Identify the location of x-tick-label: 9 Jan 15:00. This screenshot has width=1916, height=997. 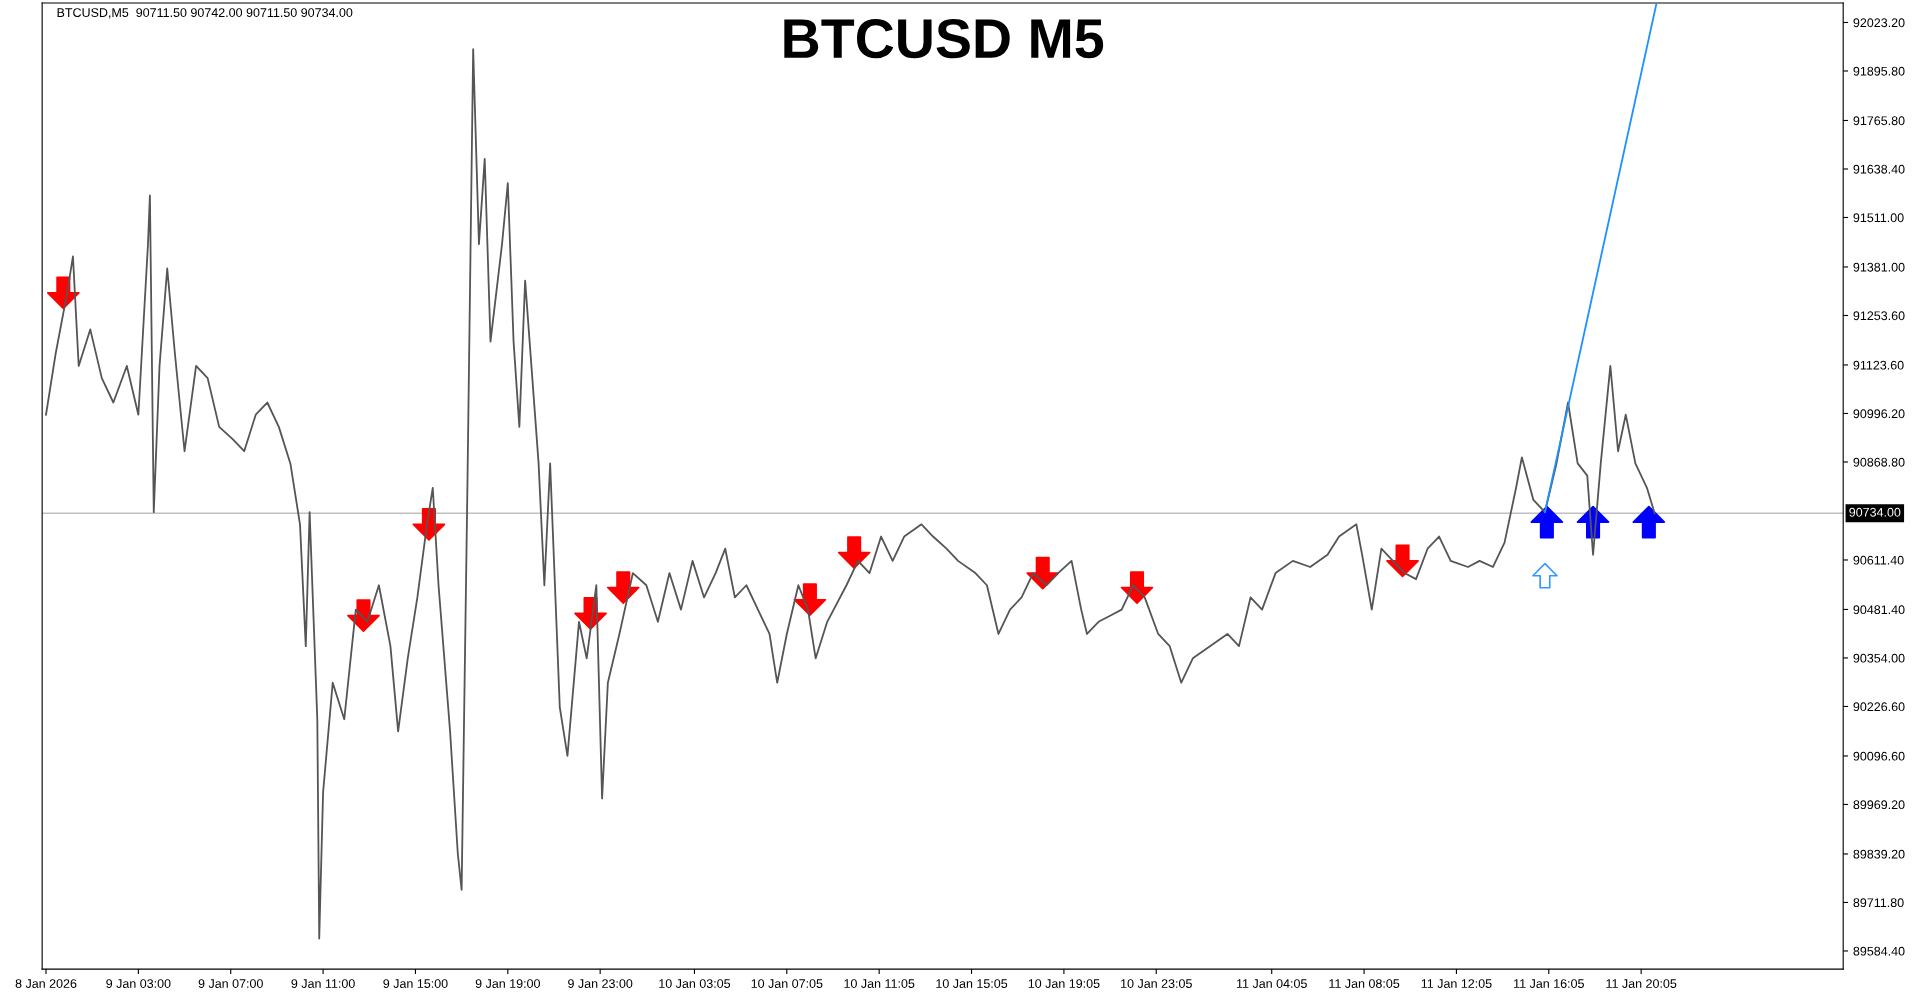
(415, 983).